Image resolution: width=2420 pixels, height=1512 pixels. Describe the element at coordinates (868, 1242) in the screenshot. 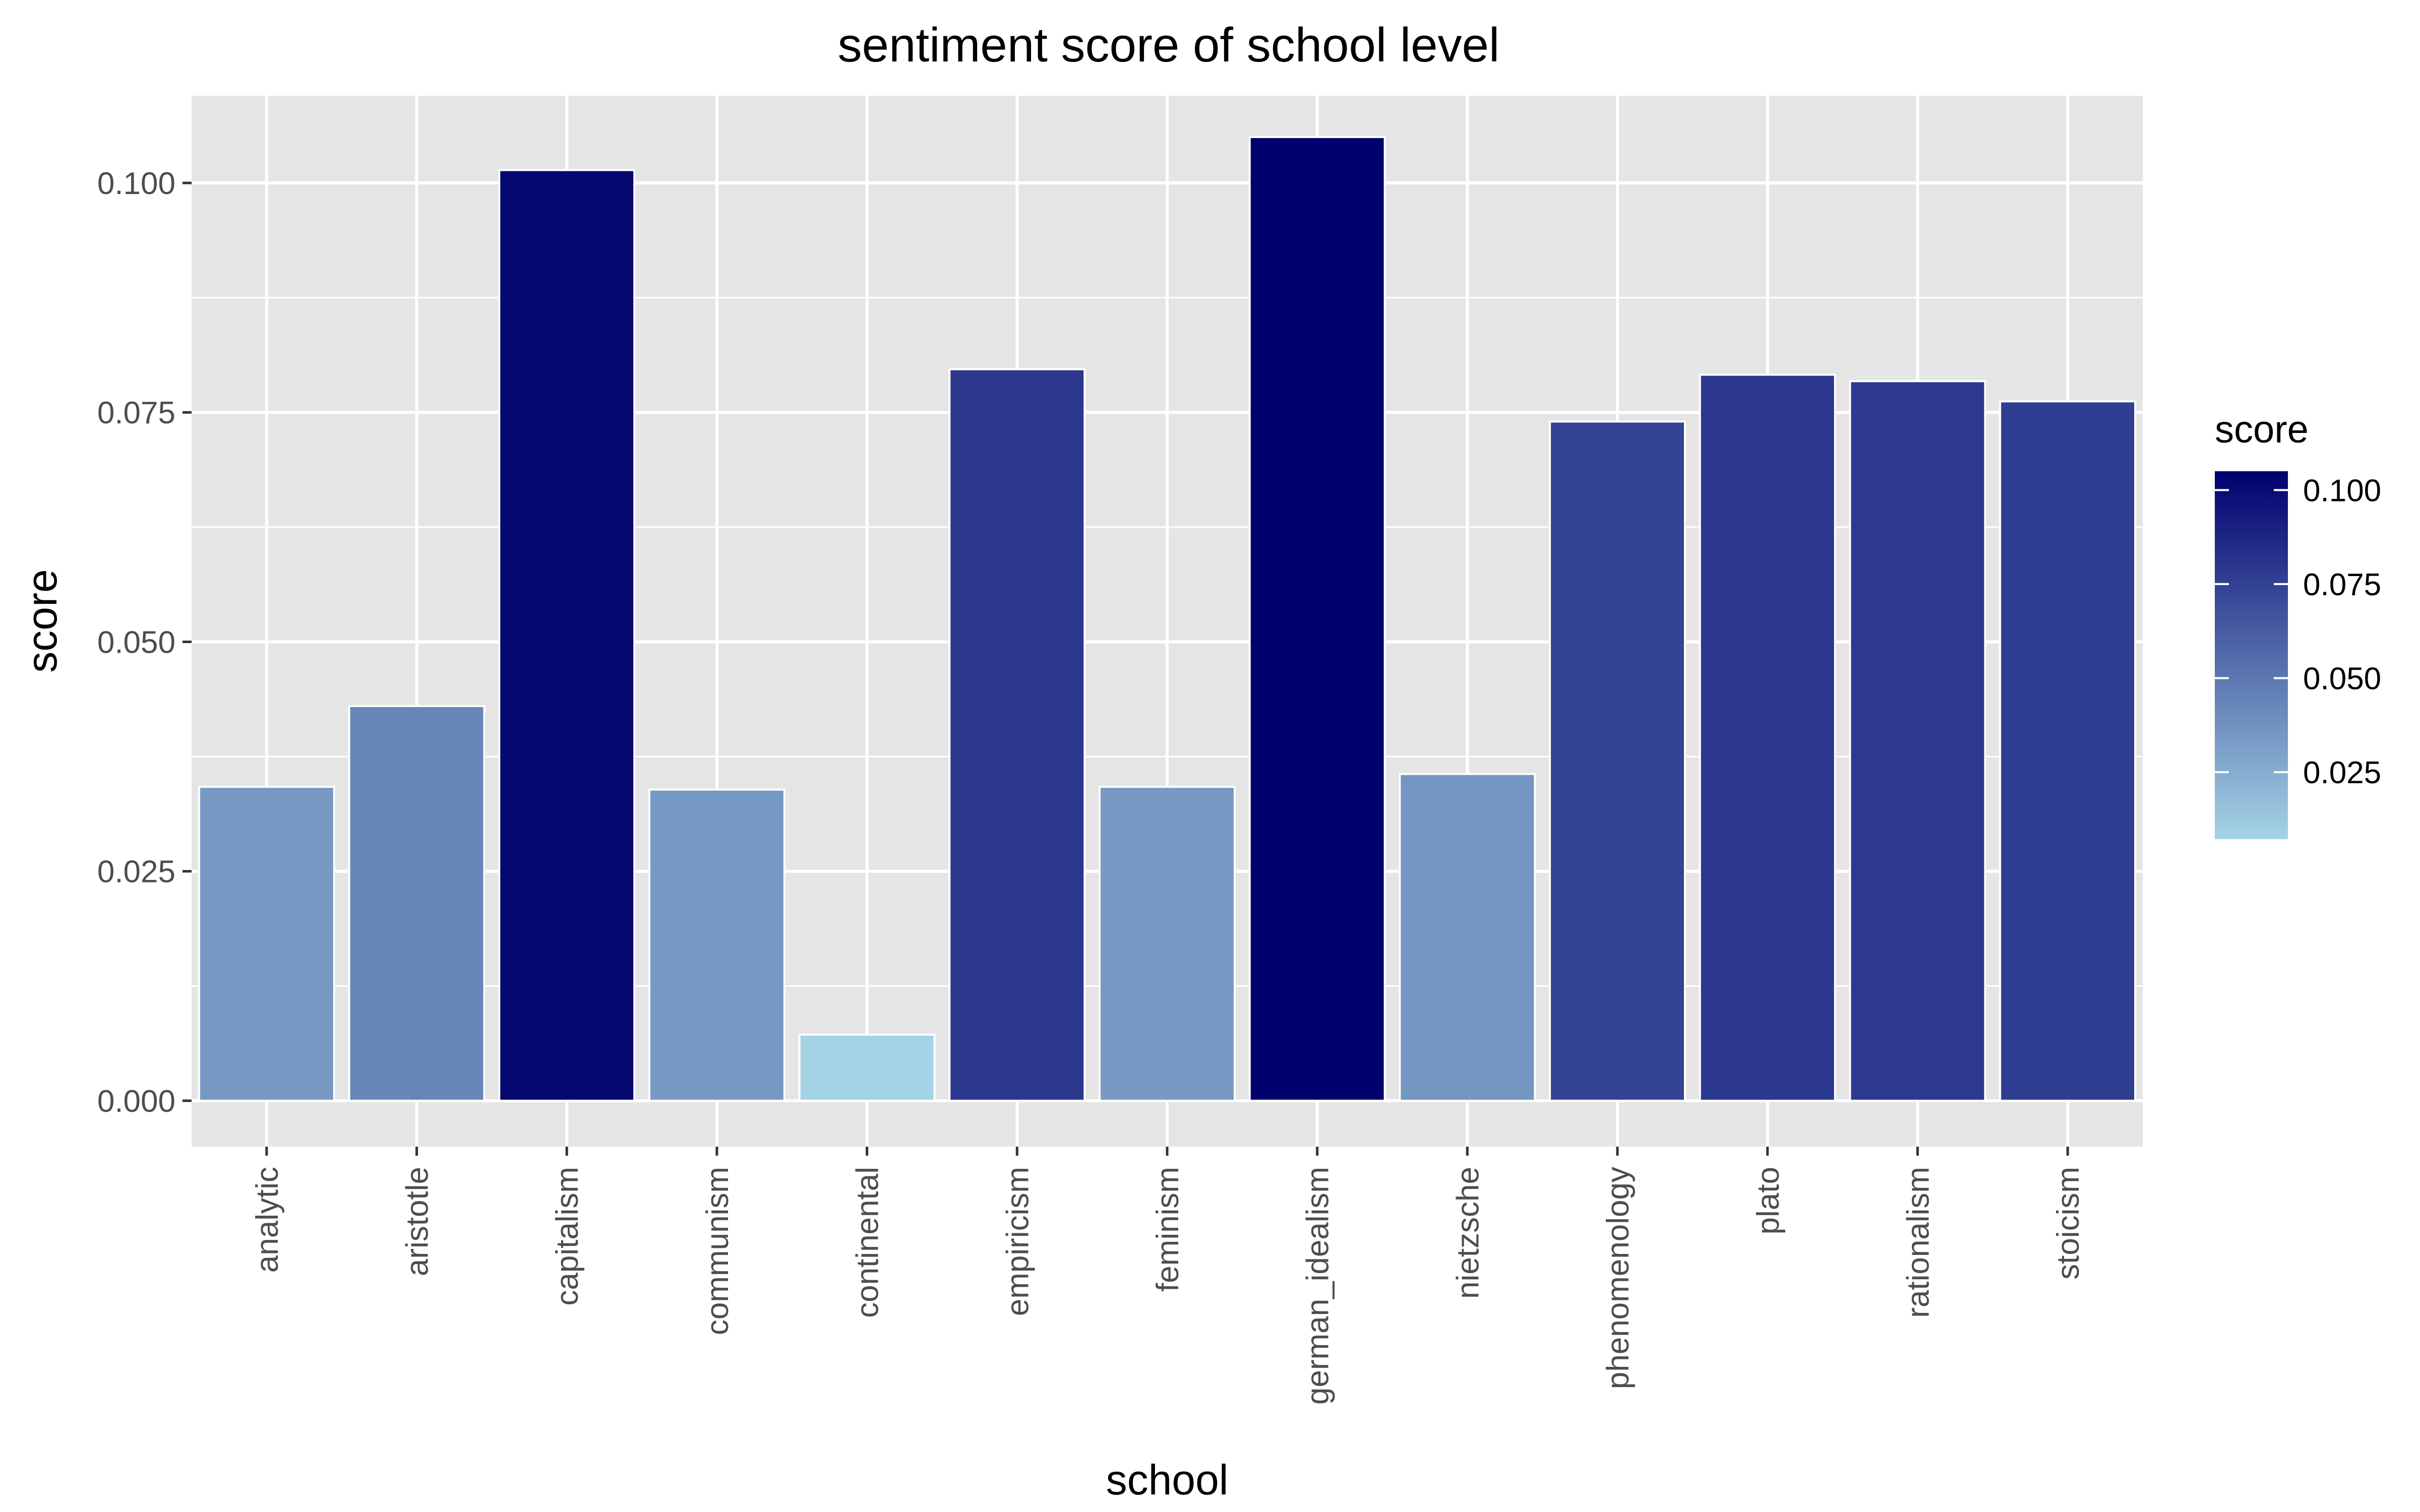

I see `x-tick-label: continental` at that location.